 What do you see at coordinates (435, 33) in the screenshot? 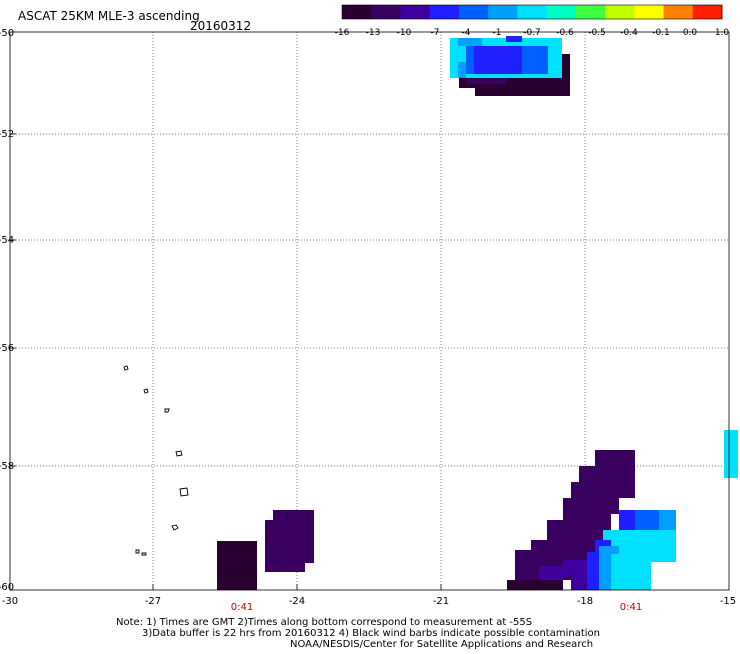
I see `colorbar-label: -7` at bounding box center [435, 33].